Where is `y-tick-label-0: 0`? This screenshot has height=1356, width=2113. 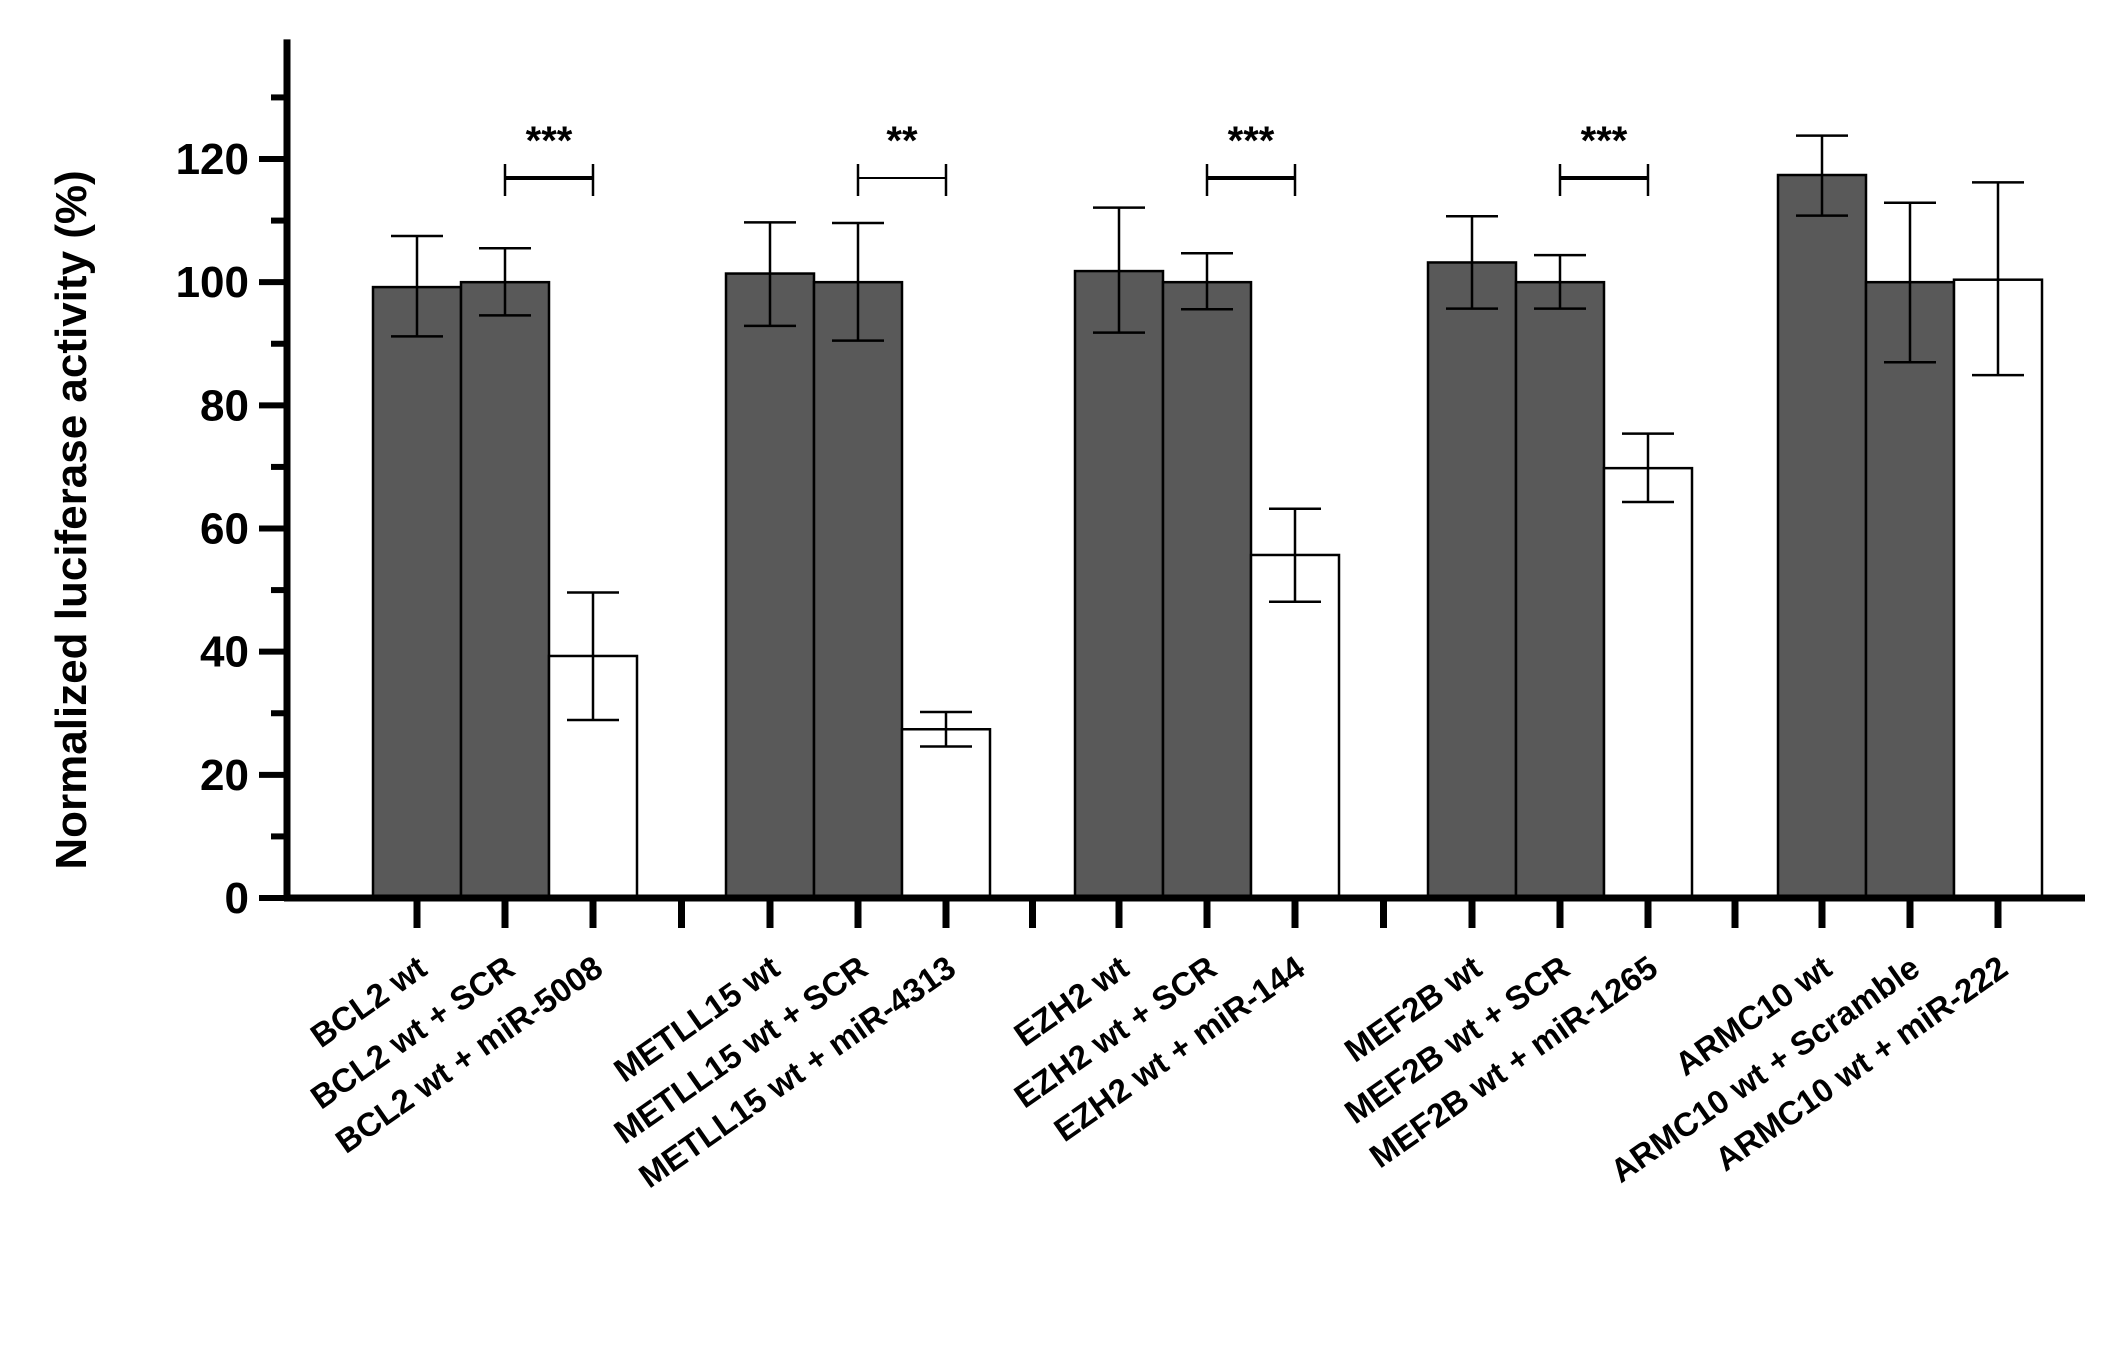
y-tick-label-0: 0 is located at coordinates (237, 898).